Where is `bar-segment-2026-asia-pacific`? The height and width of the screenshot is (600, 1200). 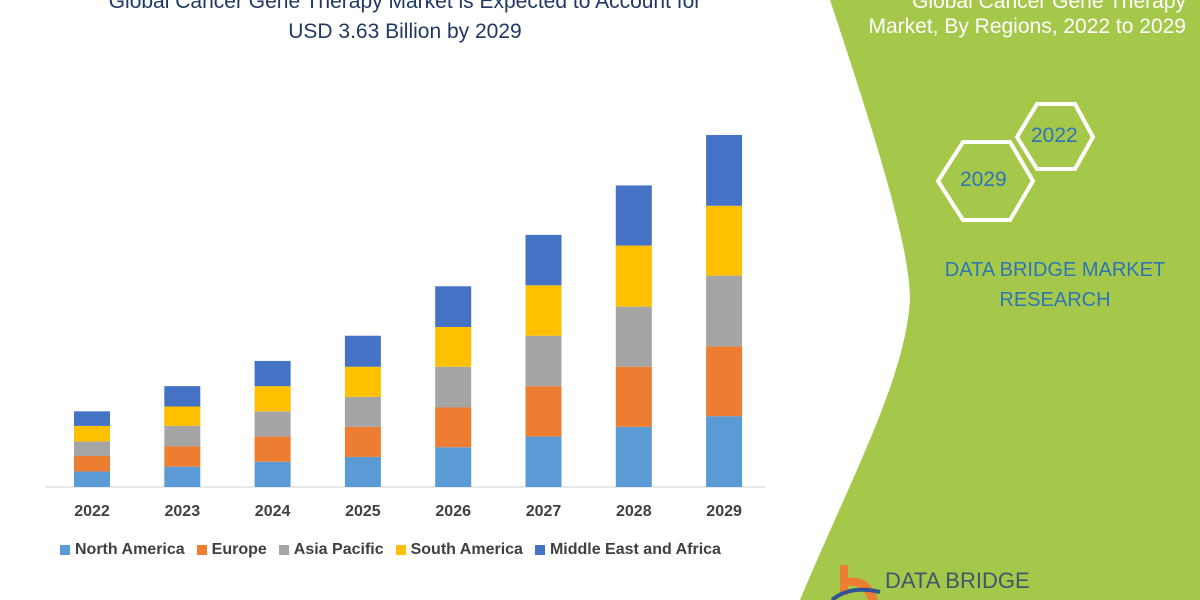
bar-segment-2026-asia-pacific is located at coordinates (453, 387).